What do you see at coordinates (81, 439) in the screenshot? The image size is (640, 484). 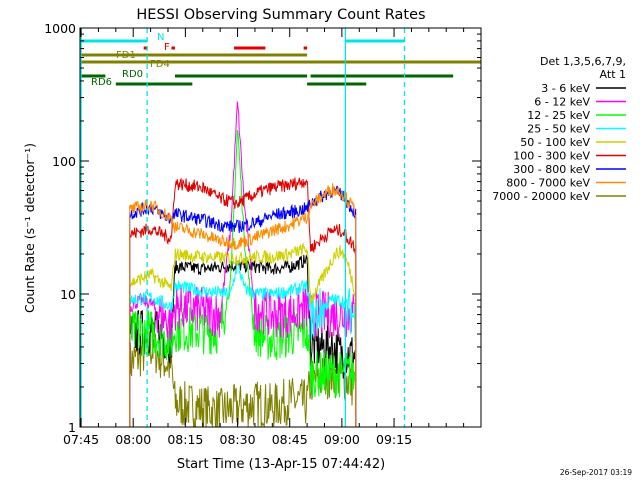 I see `x-tick-label: 07:45` at bounding box center [81, 439].